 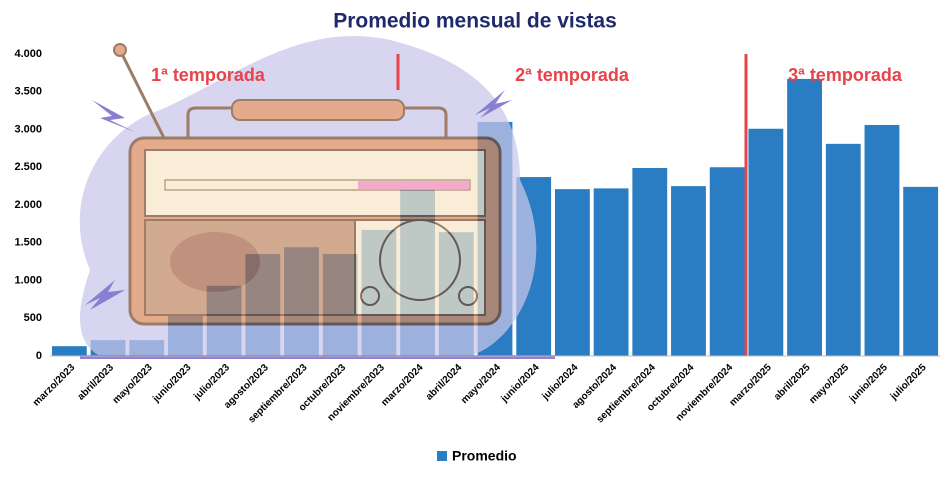 I want to click on annotation: 2ª temporada, so click(x=572, y=75).